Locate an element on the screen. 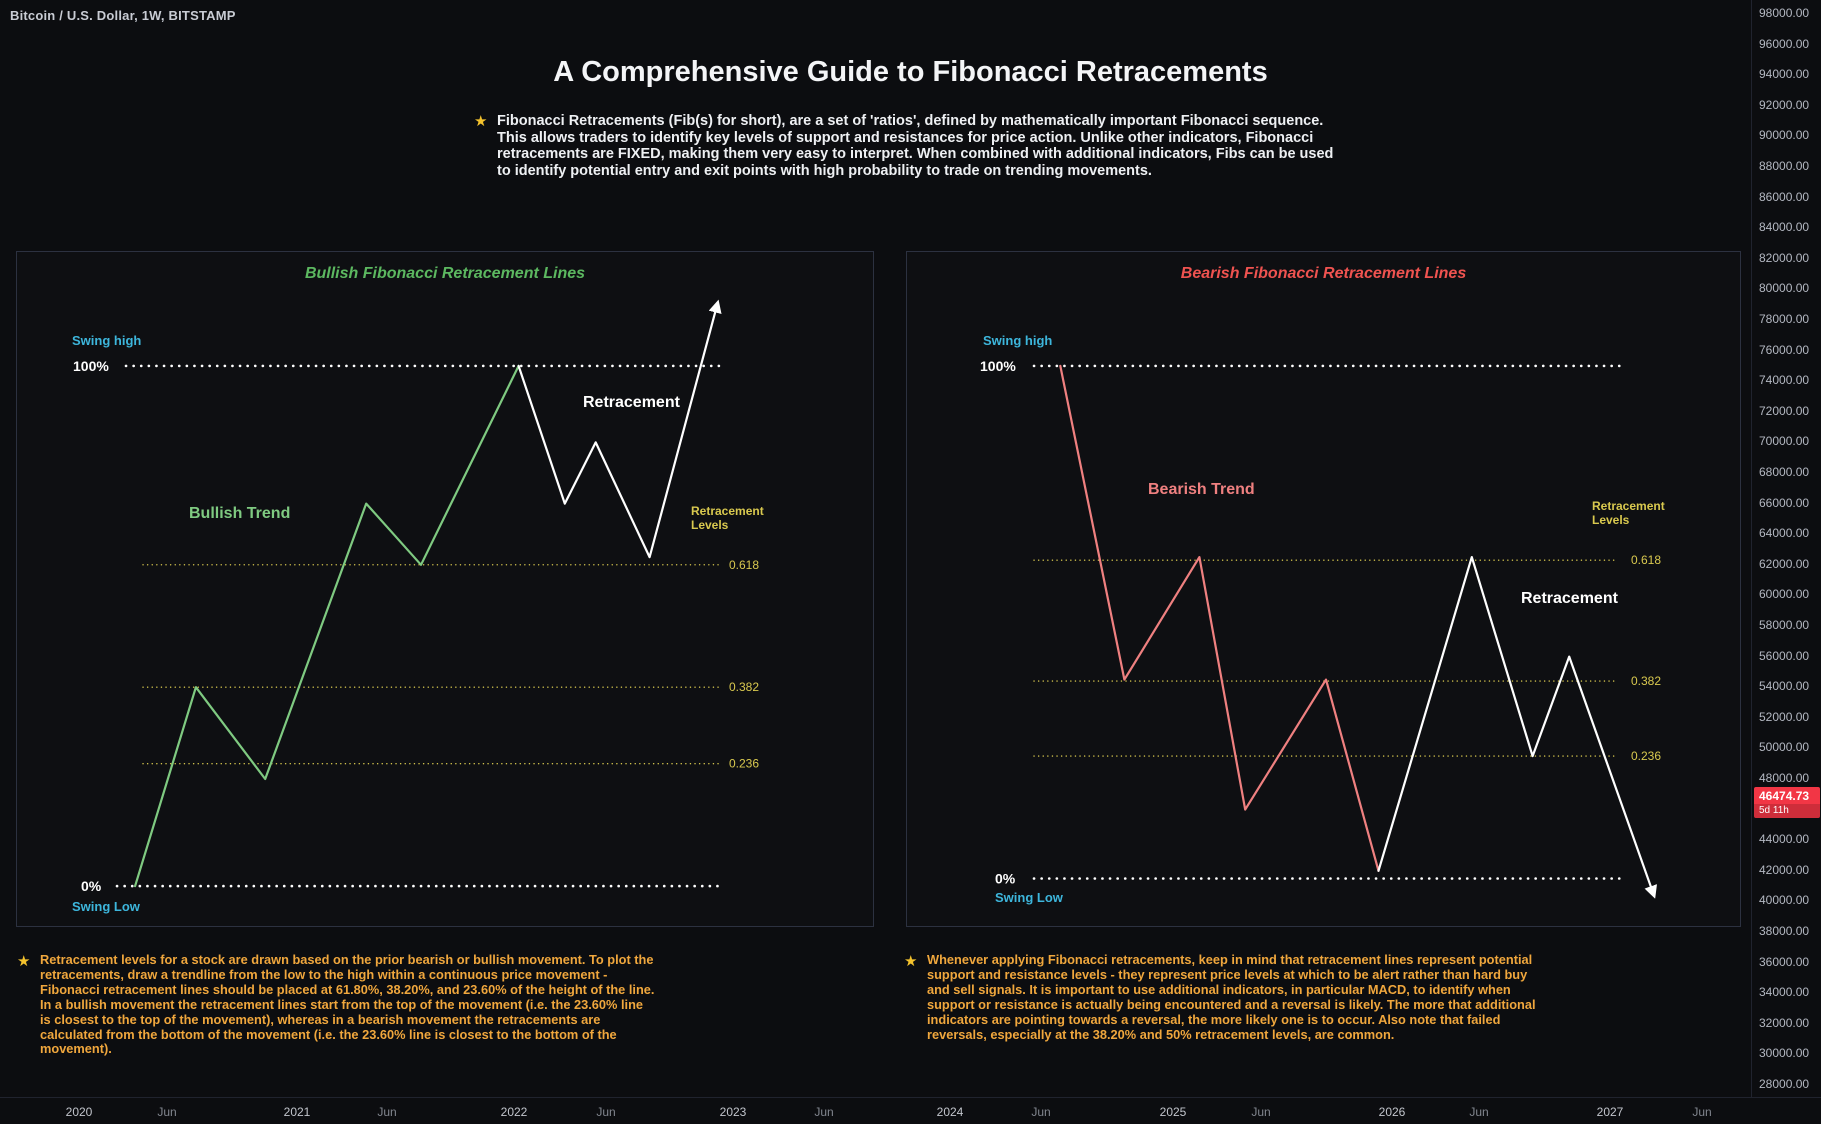 The height and width of the screenshot is (1124, 1821). bullish-bullish-trend-label: Bullish Trend is located at coordinates (240, 513).